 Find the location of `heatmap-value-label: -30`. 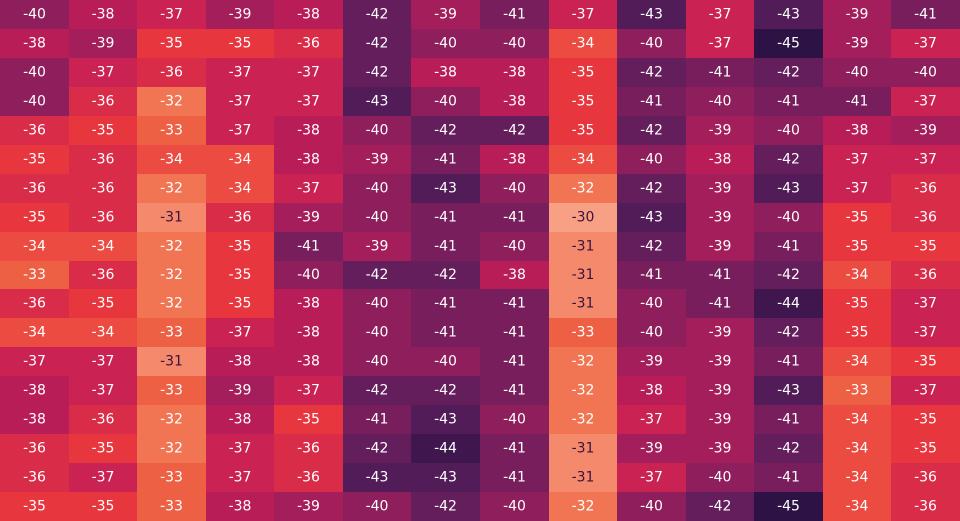

heatmap-value-label: -30 is located at coordinates (583, 218).